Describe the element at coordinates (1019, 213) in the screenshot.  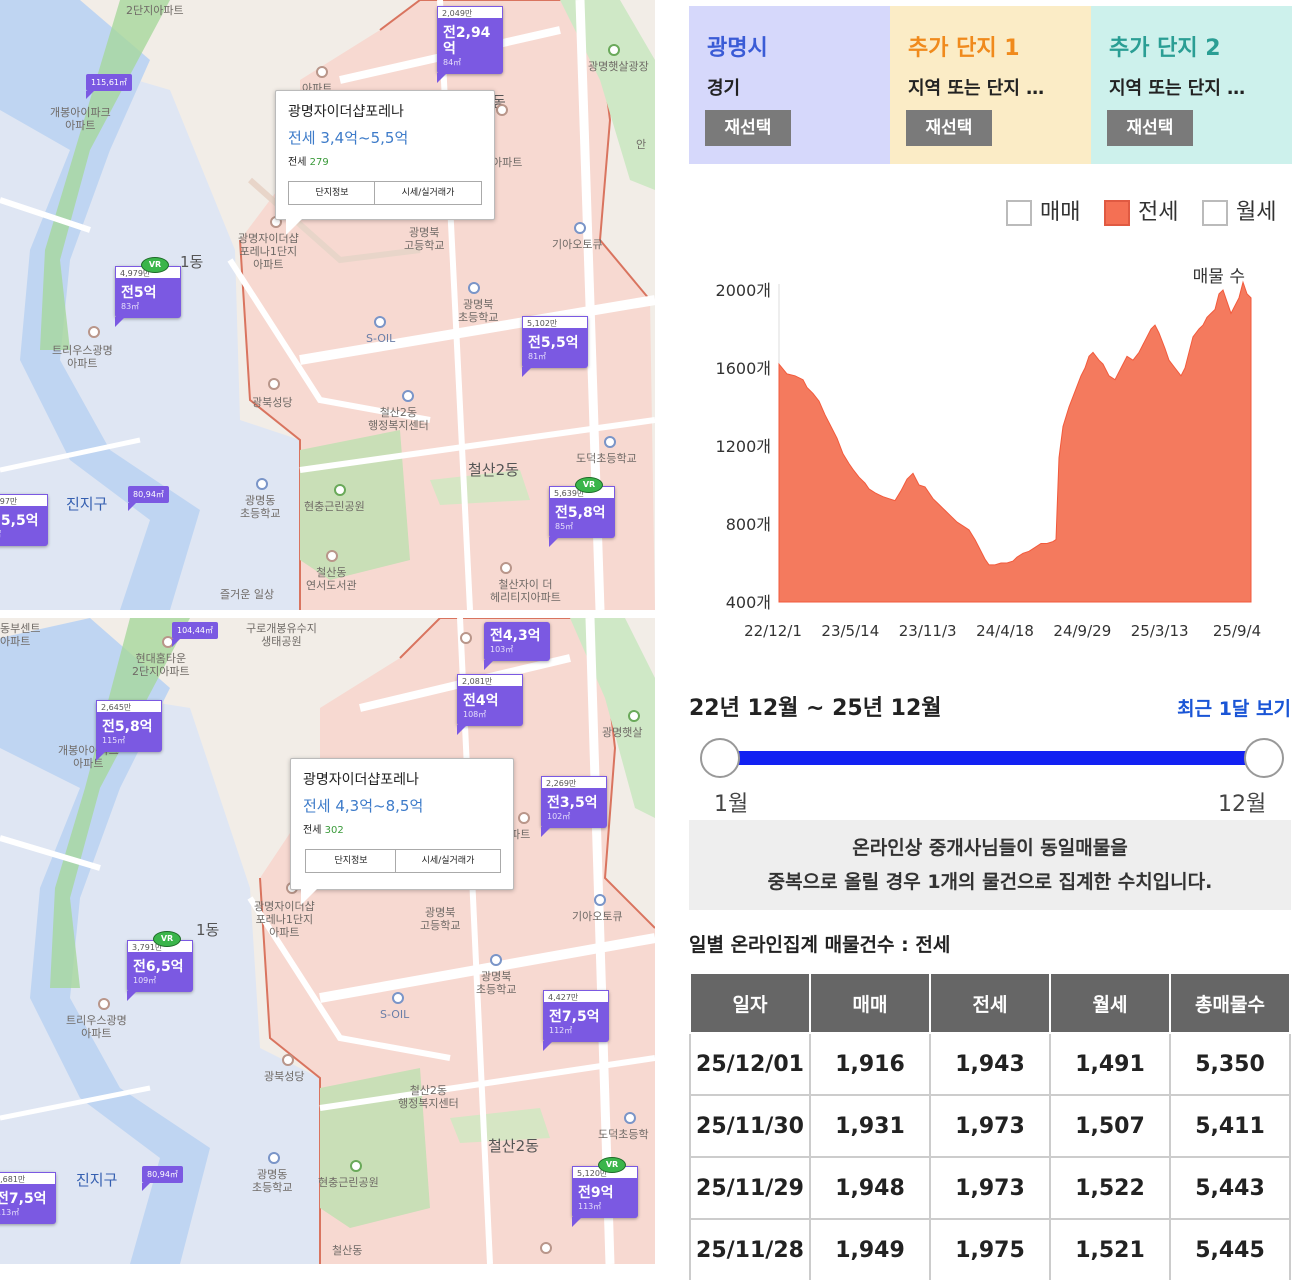
I see `sale-checkbox` at that location.